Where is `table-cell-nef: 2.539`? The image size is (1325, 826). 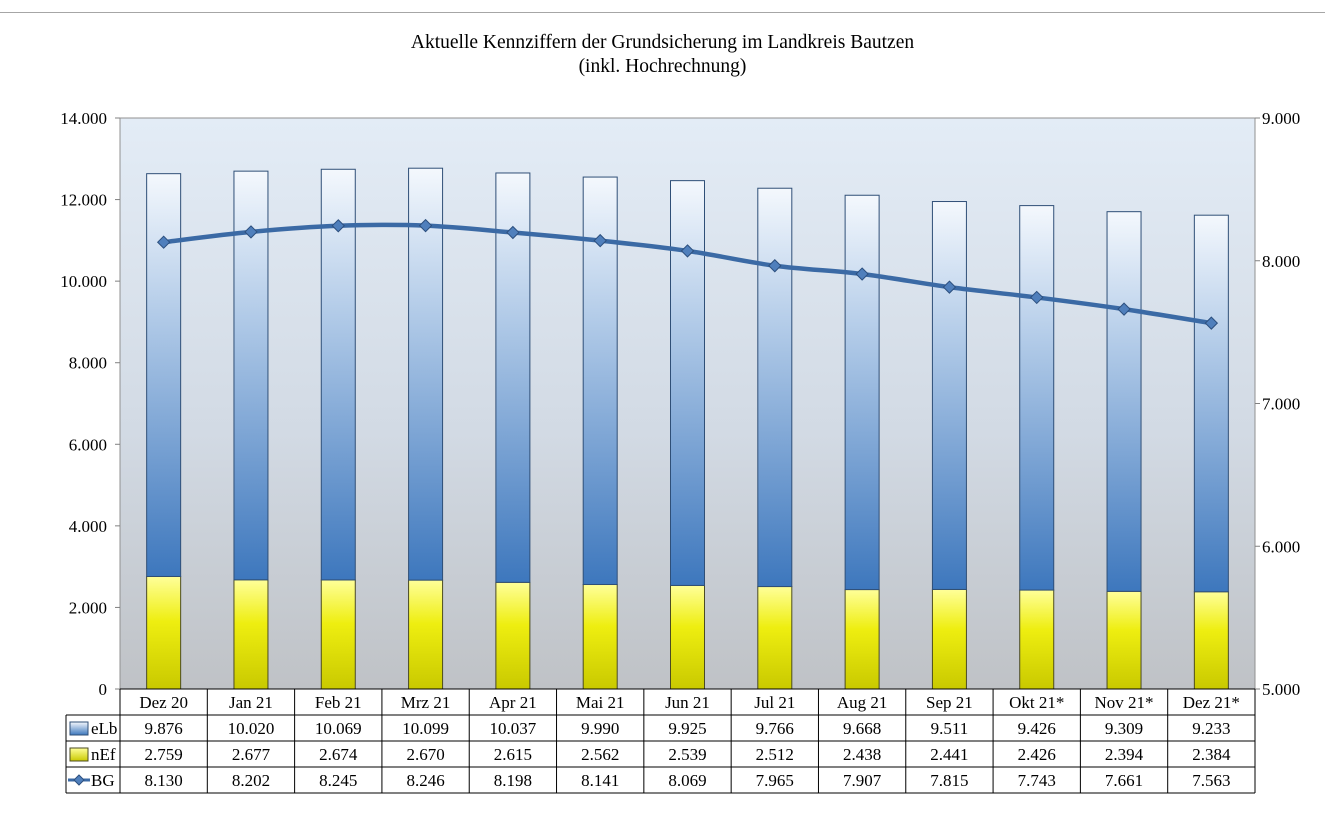 table-cell-nef: 2.539 is located at coordinates (687, 754).